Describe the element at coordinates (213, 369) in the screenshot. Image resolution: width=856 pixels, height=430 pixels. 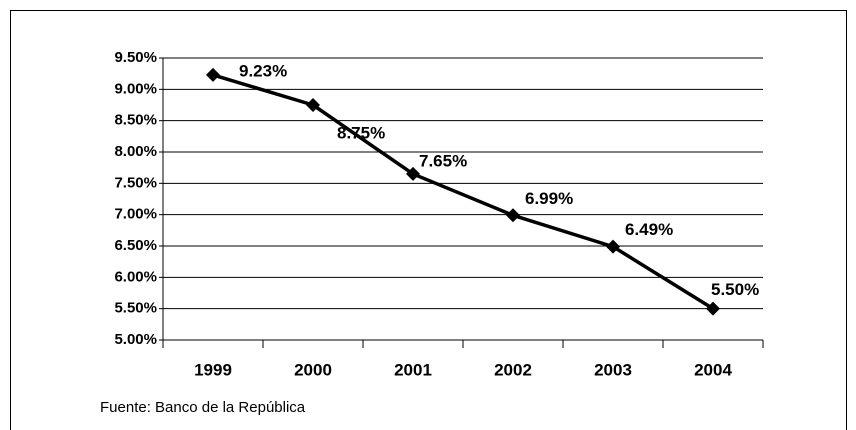
I see `x-tick-label: 1999` at that location.